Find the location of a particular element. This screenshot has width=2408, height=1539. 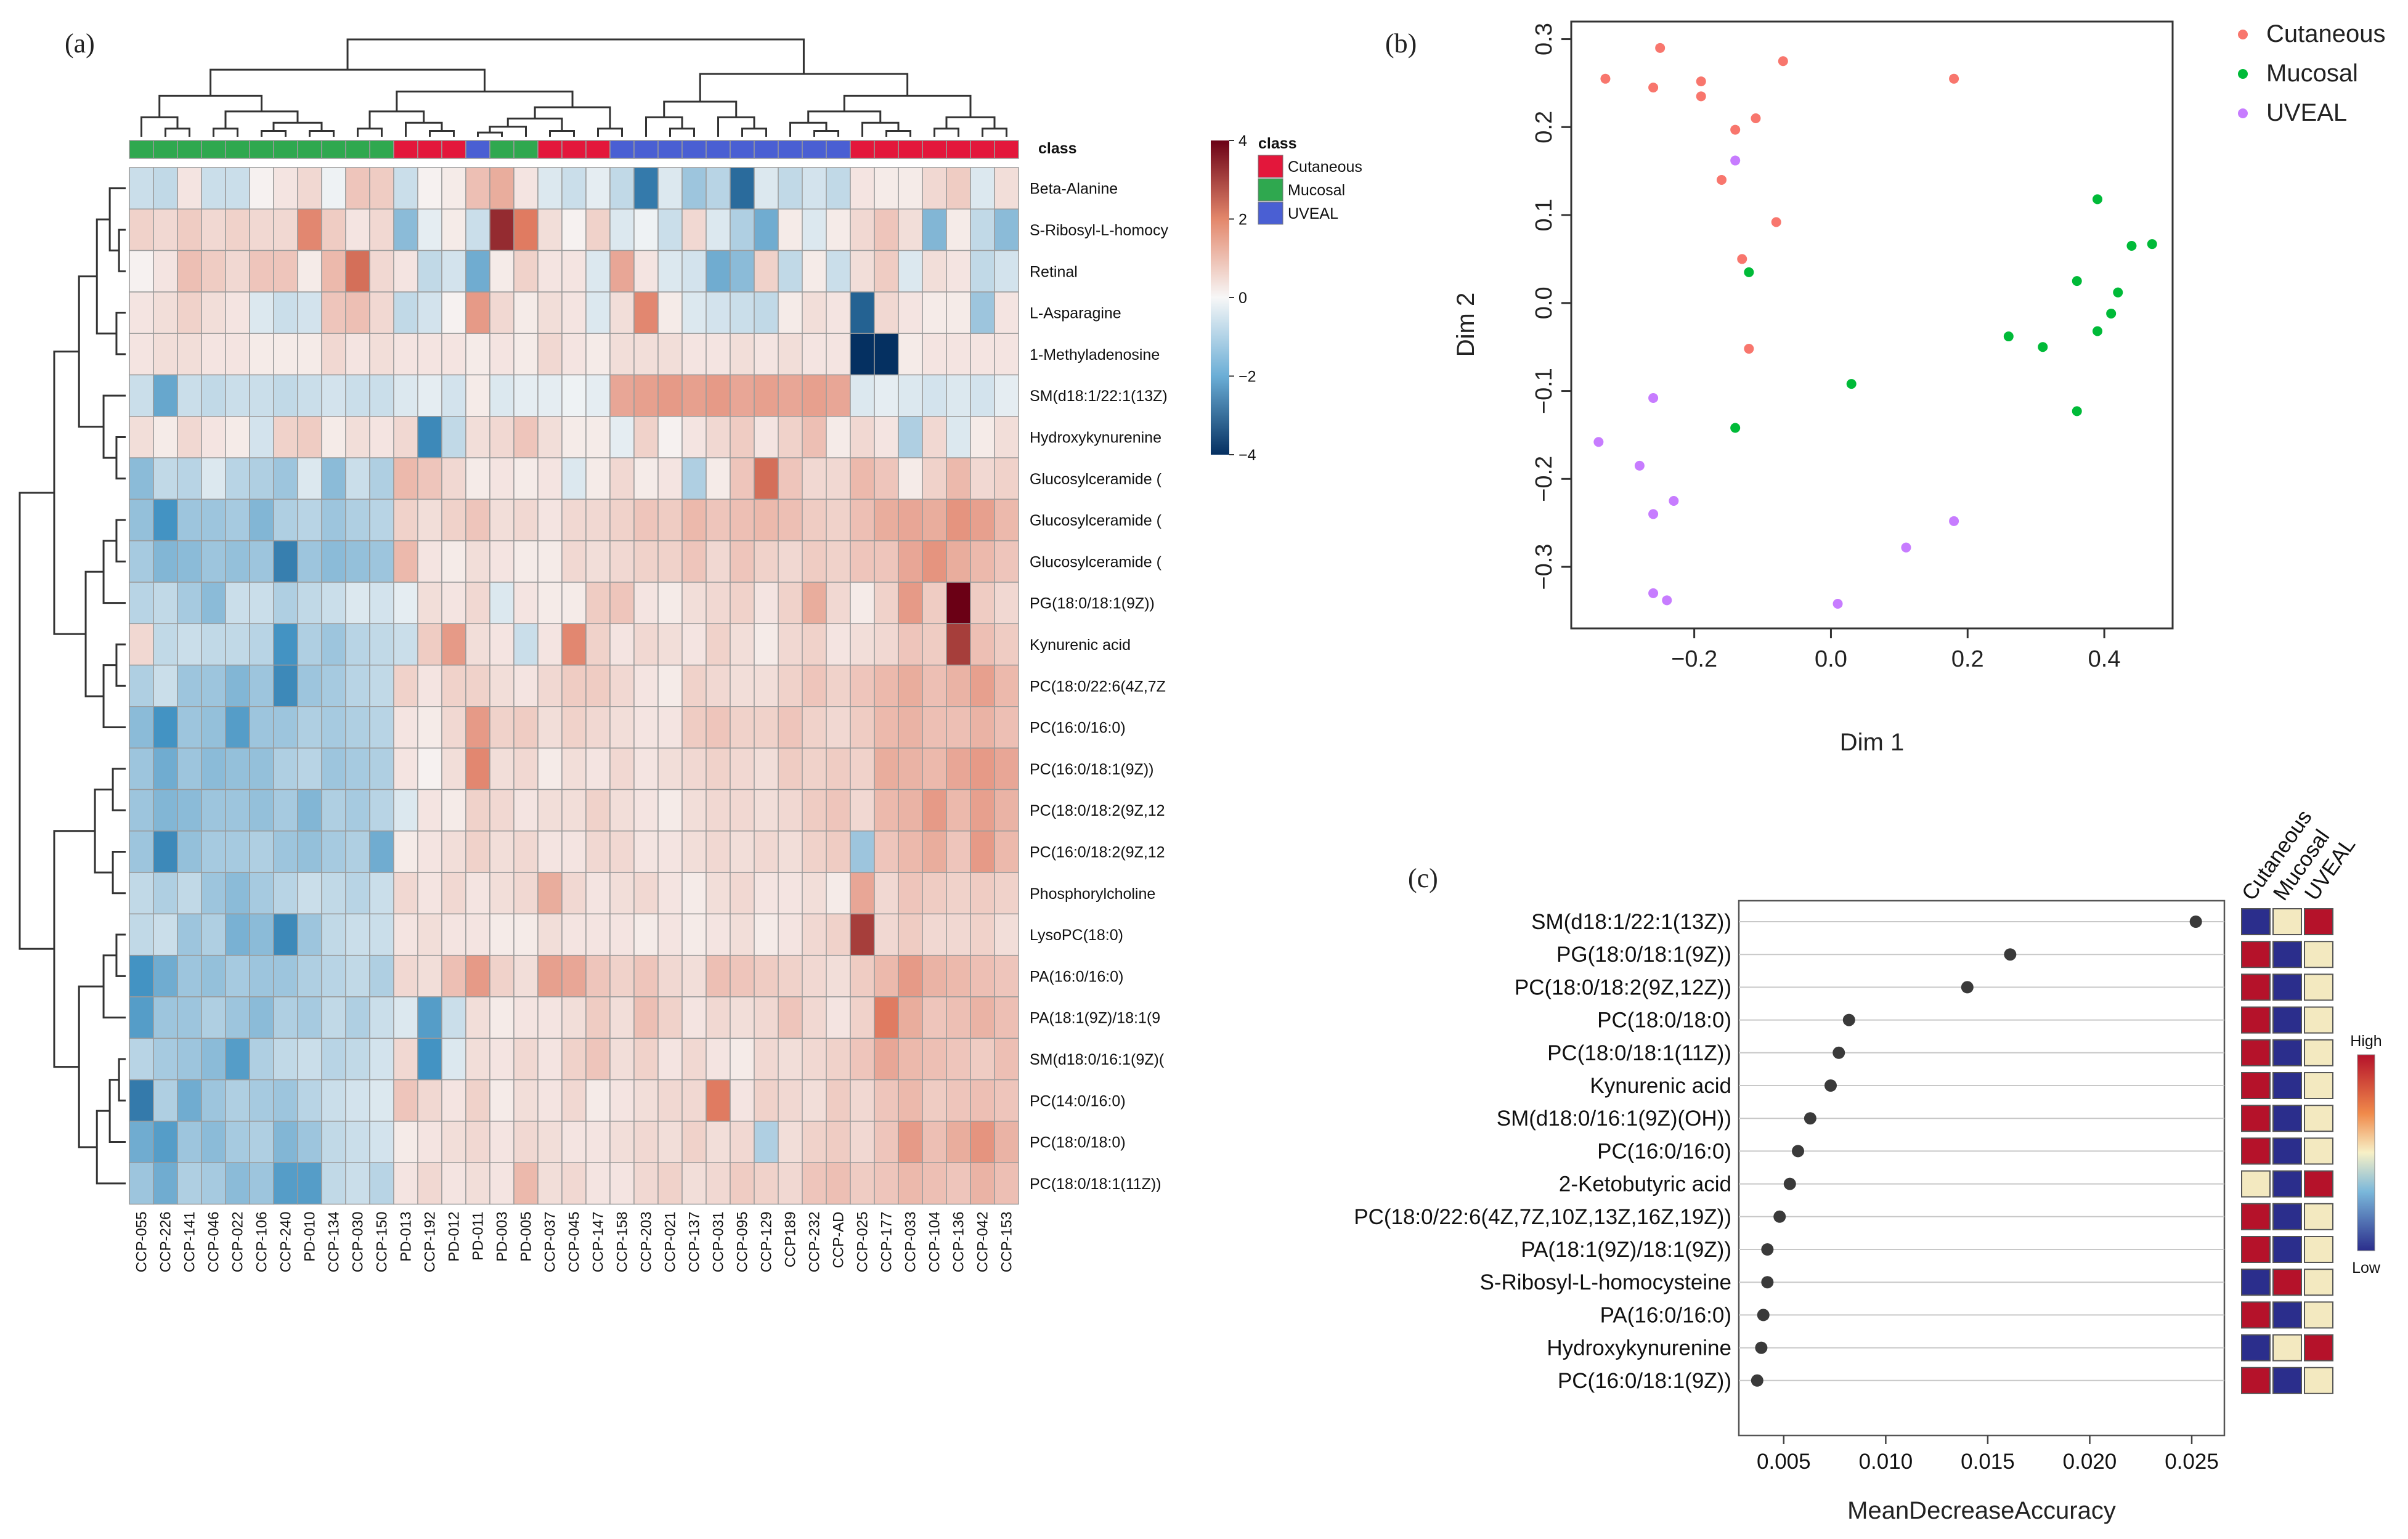

scatter-point-uveal is located at coordinates (1736, 160).